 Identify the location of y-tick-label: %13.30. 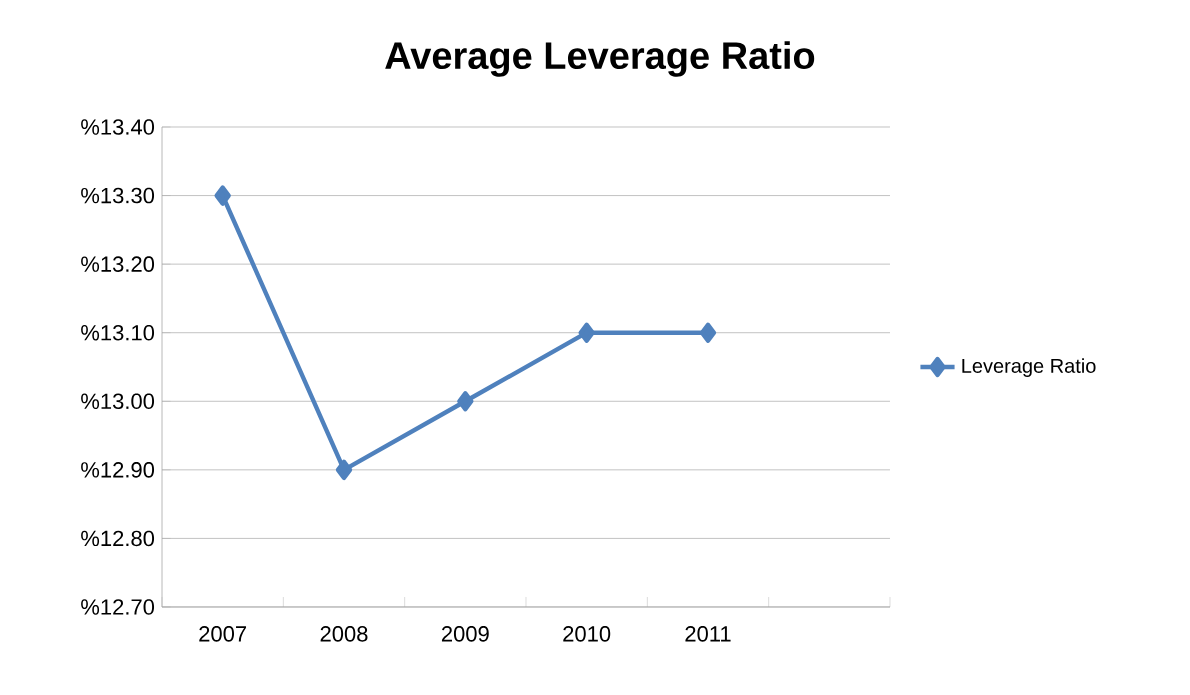
(118, 195).